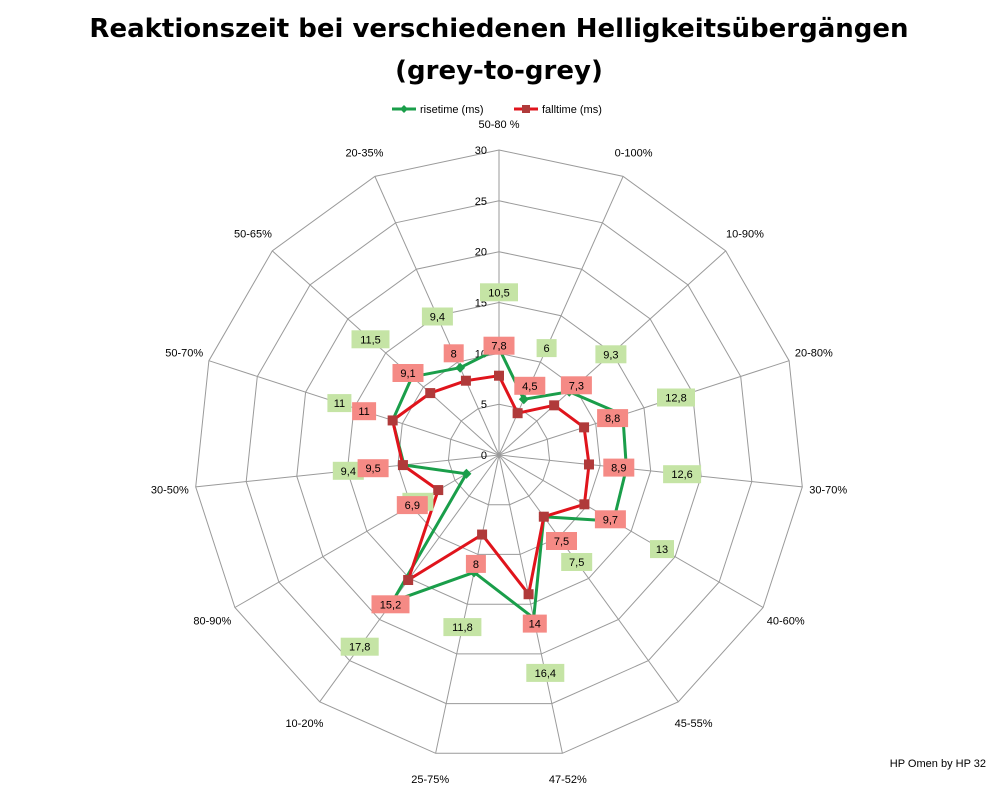  I want to click on category-label: 40-60%, so click(786, 622).